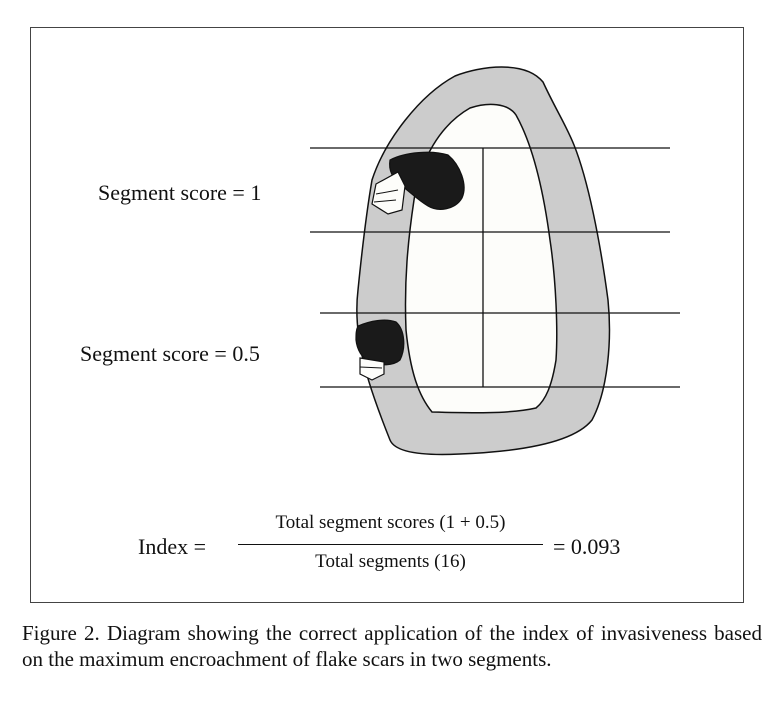  What do you see at coordinates (180, 192) in the screenshot?
I see `segment-score-upper-label: Segment score = 1` at bounding box center [180, 192].